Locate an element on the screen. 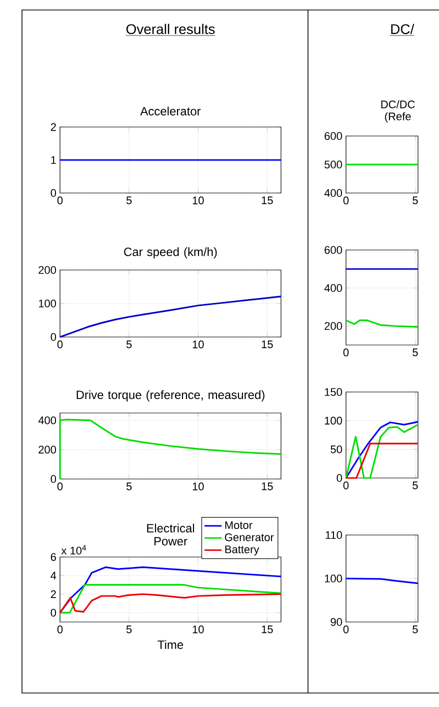 The image size is (439, 707). chart-title: DC/ is located at coordinates (402, 29).